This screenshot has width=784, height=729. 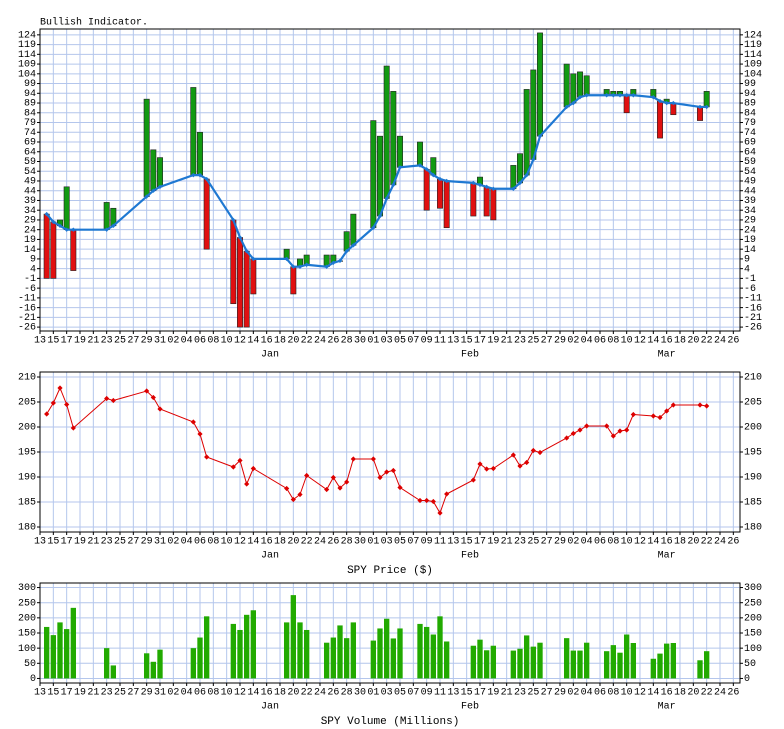 What do you see at coordinates (667, 341) in the screenshot?
I see `x-tick-label: 16` at bounding box center [667, 341].